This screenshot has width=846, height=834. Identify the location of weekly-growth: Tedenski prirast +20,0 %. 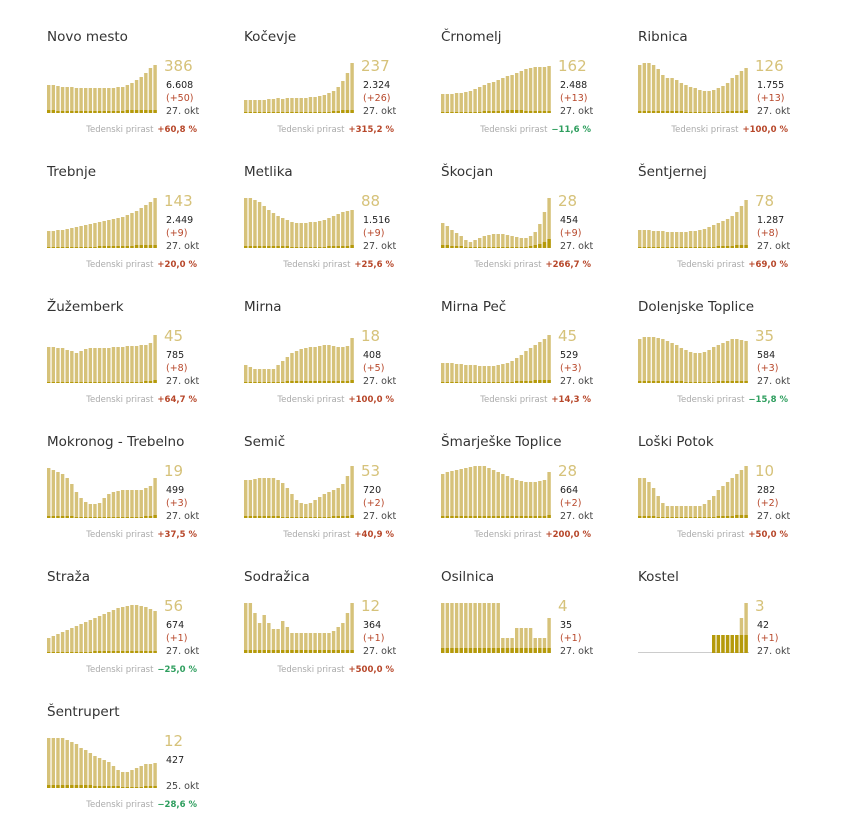
(122, 265).